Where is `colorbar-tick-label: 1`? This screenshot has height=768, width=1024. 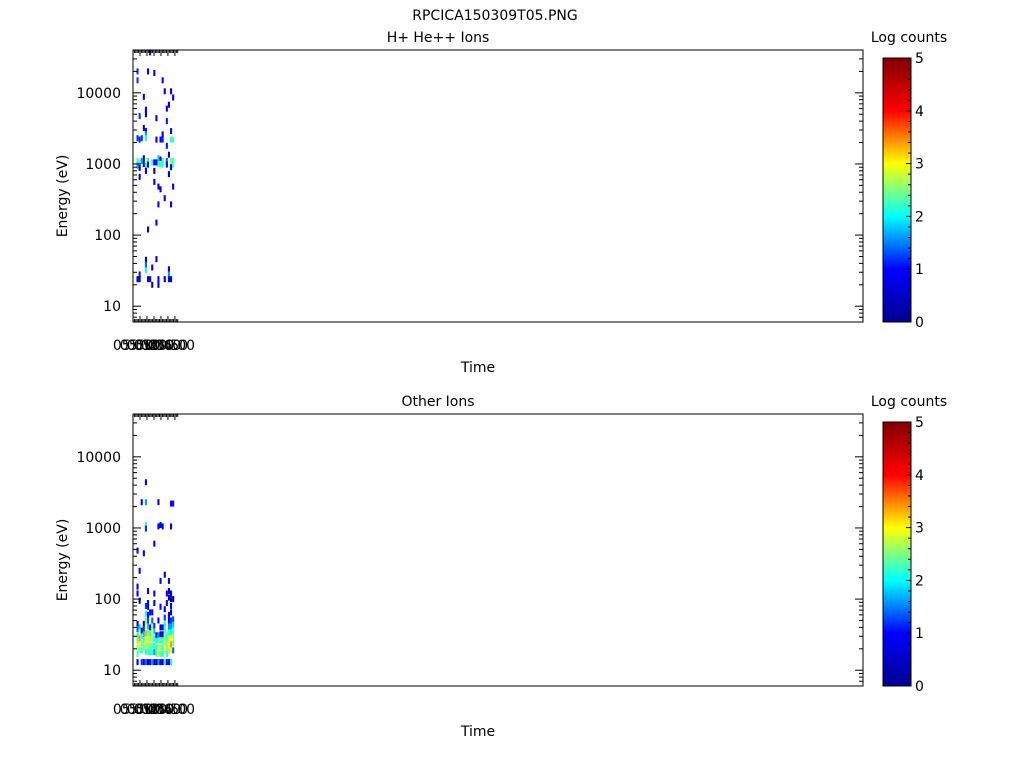
colorbar-tick-label: 1 is located at coordinates (919, 270).